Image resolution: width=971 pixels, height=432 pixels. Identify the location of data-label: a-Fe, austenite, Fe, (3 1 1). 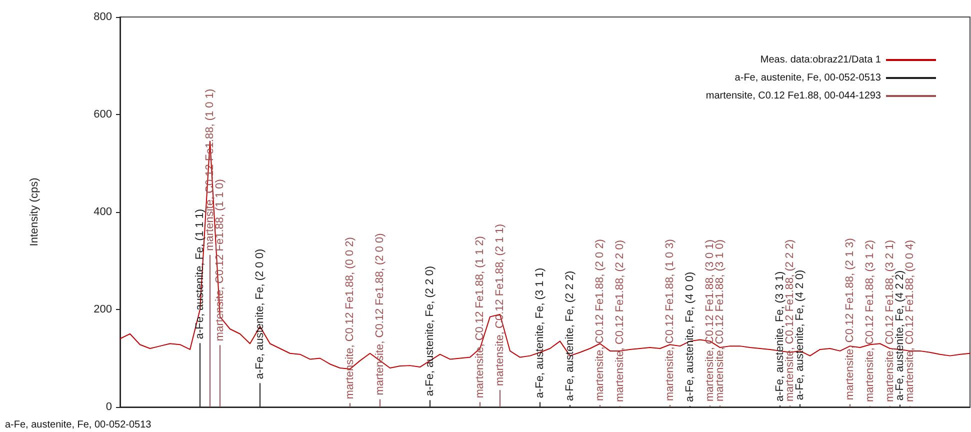
(540, 333).